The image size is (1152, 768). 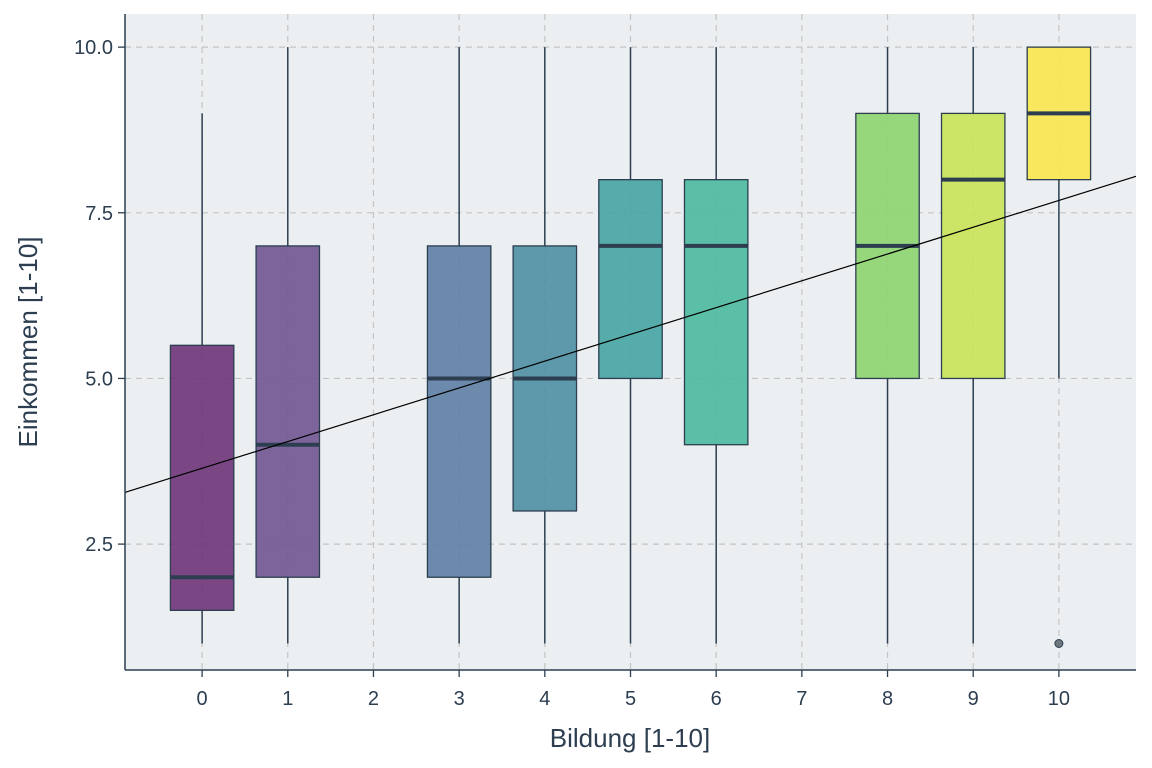 I want to click on x-tick-label: 6, so click(x=716, y=699).